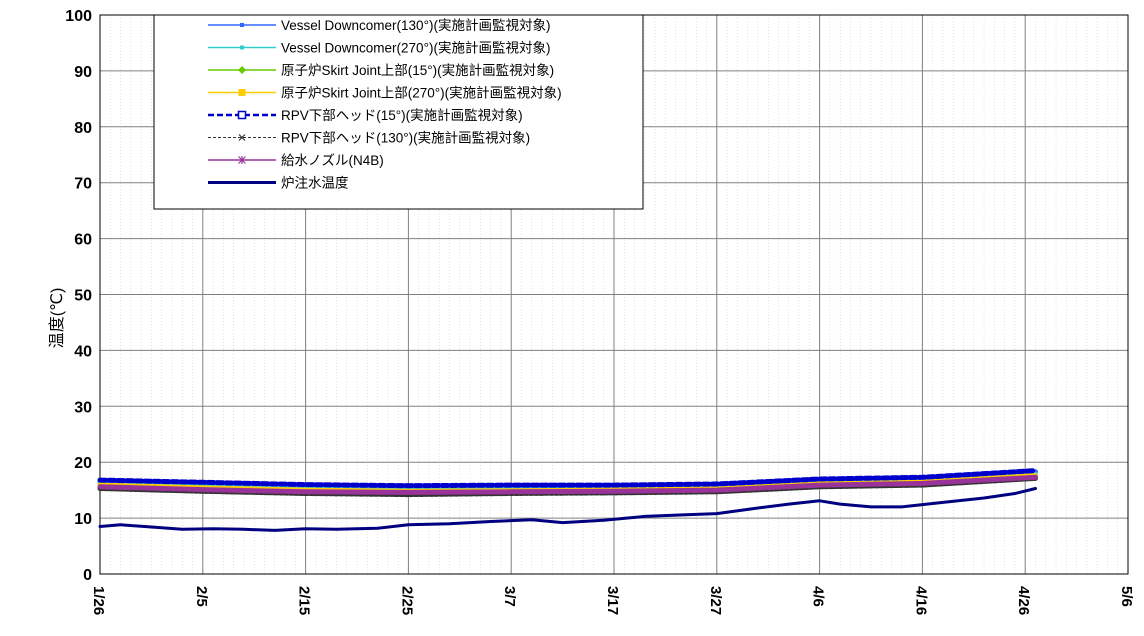 The image size is (1144, 636). Describe the element at coordinates (57, 318) in the screenshot. I see `y-axis-label: 温度(℃)` at that location.